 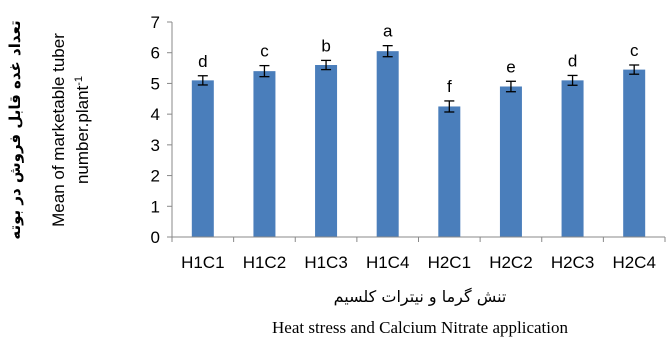 What do you see at coordinates (264, 154) in the screenshot?
I see `bar-h1c2` at bounding box center [264, 154].